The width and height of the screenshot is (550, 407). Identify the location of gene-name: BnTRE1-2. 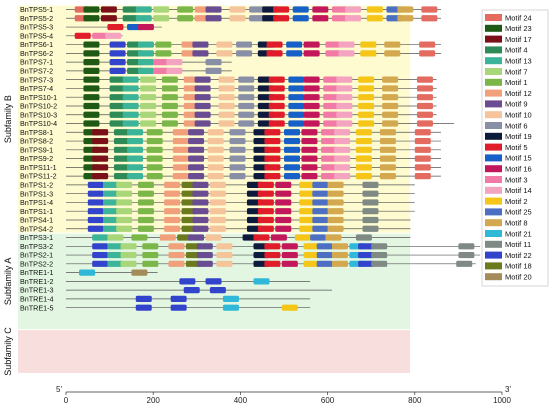
(37, 281).